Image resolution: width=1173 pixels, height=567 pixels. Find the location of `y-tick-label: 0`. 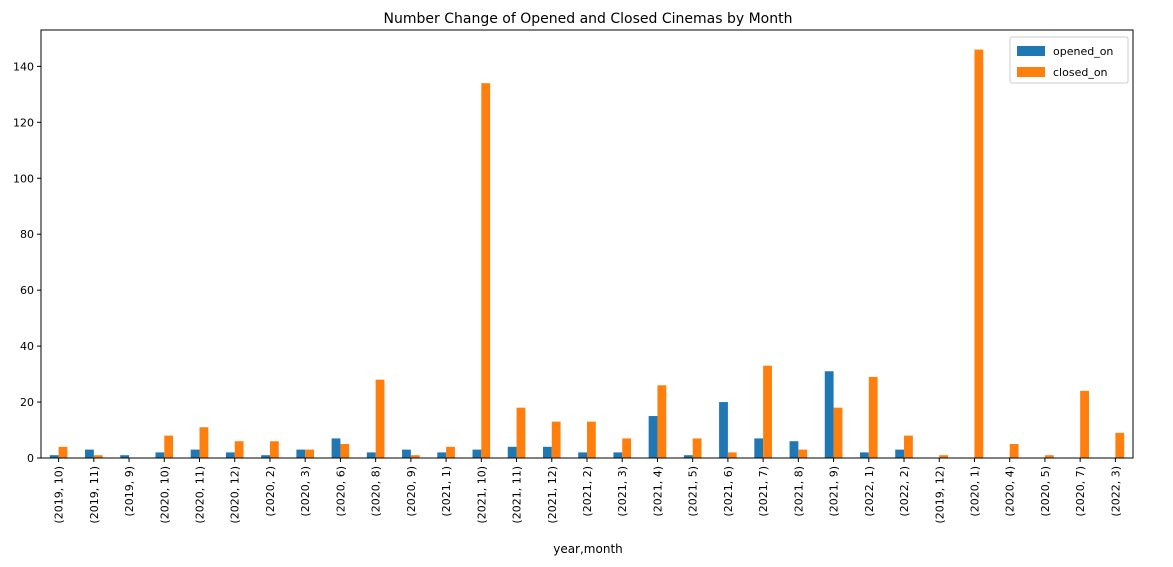

y-tick-label: 0 is located at coordinates (30, 458).